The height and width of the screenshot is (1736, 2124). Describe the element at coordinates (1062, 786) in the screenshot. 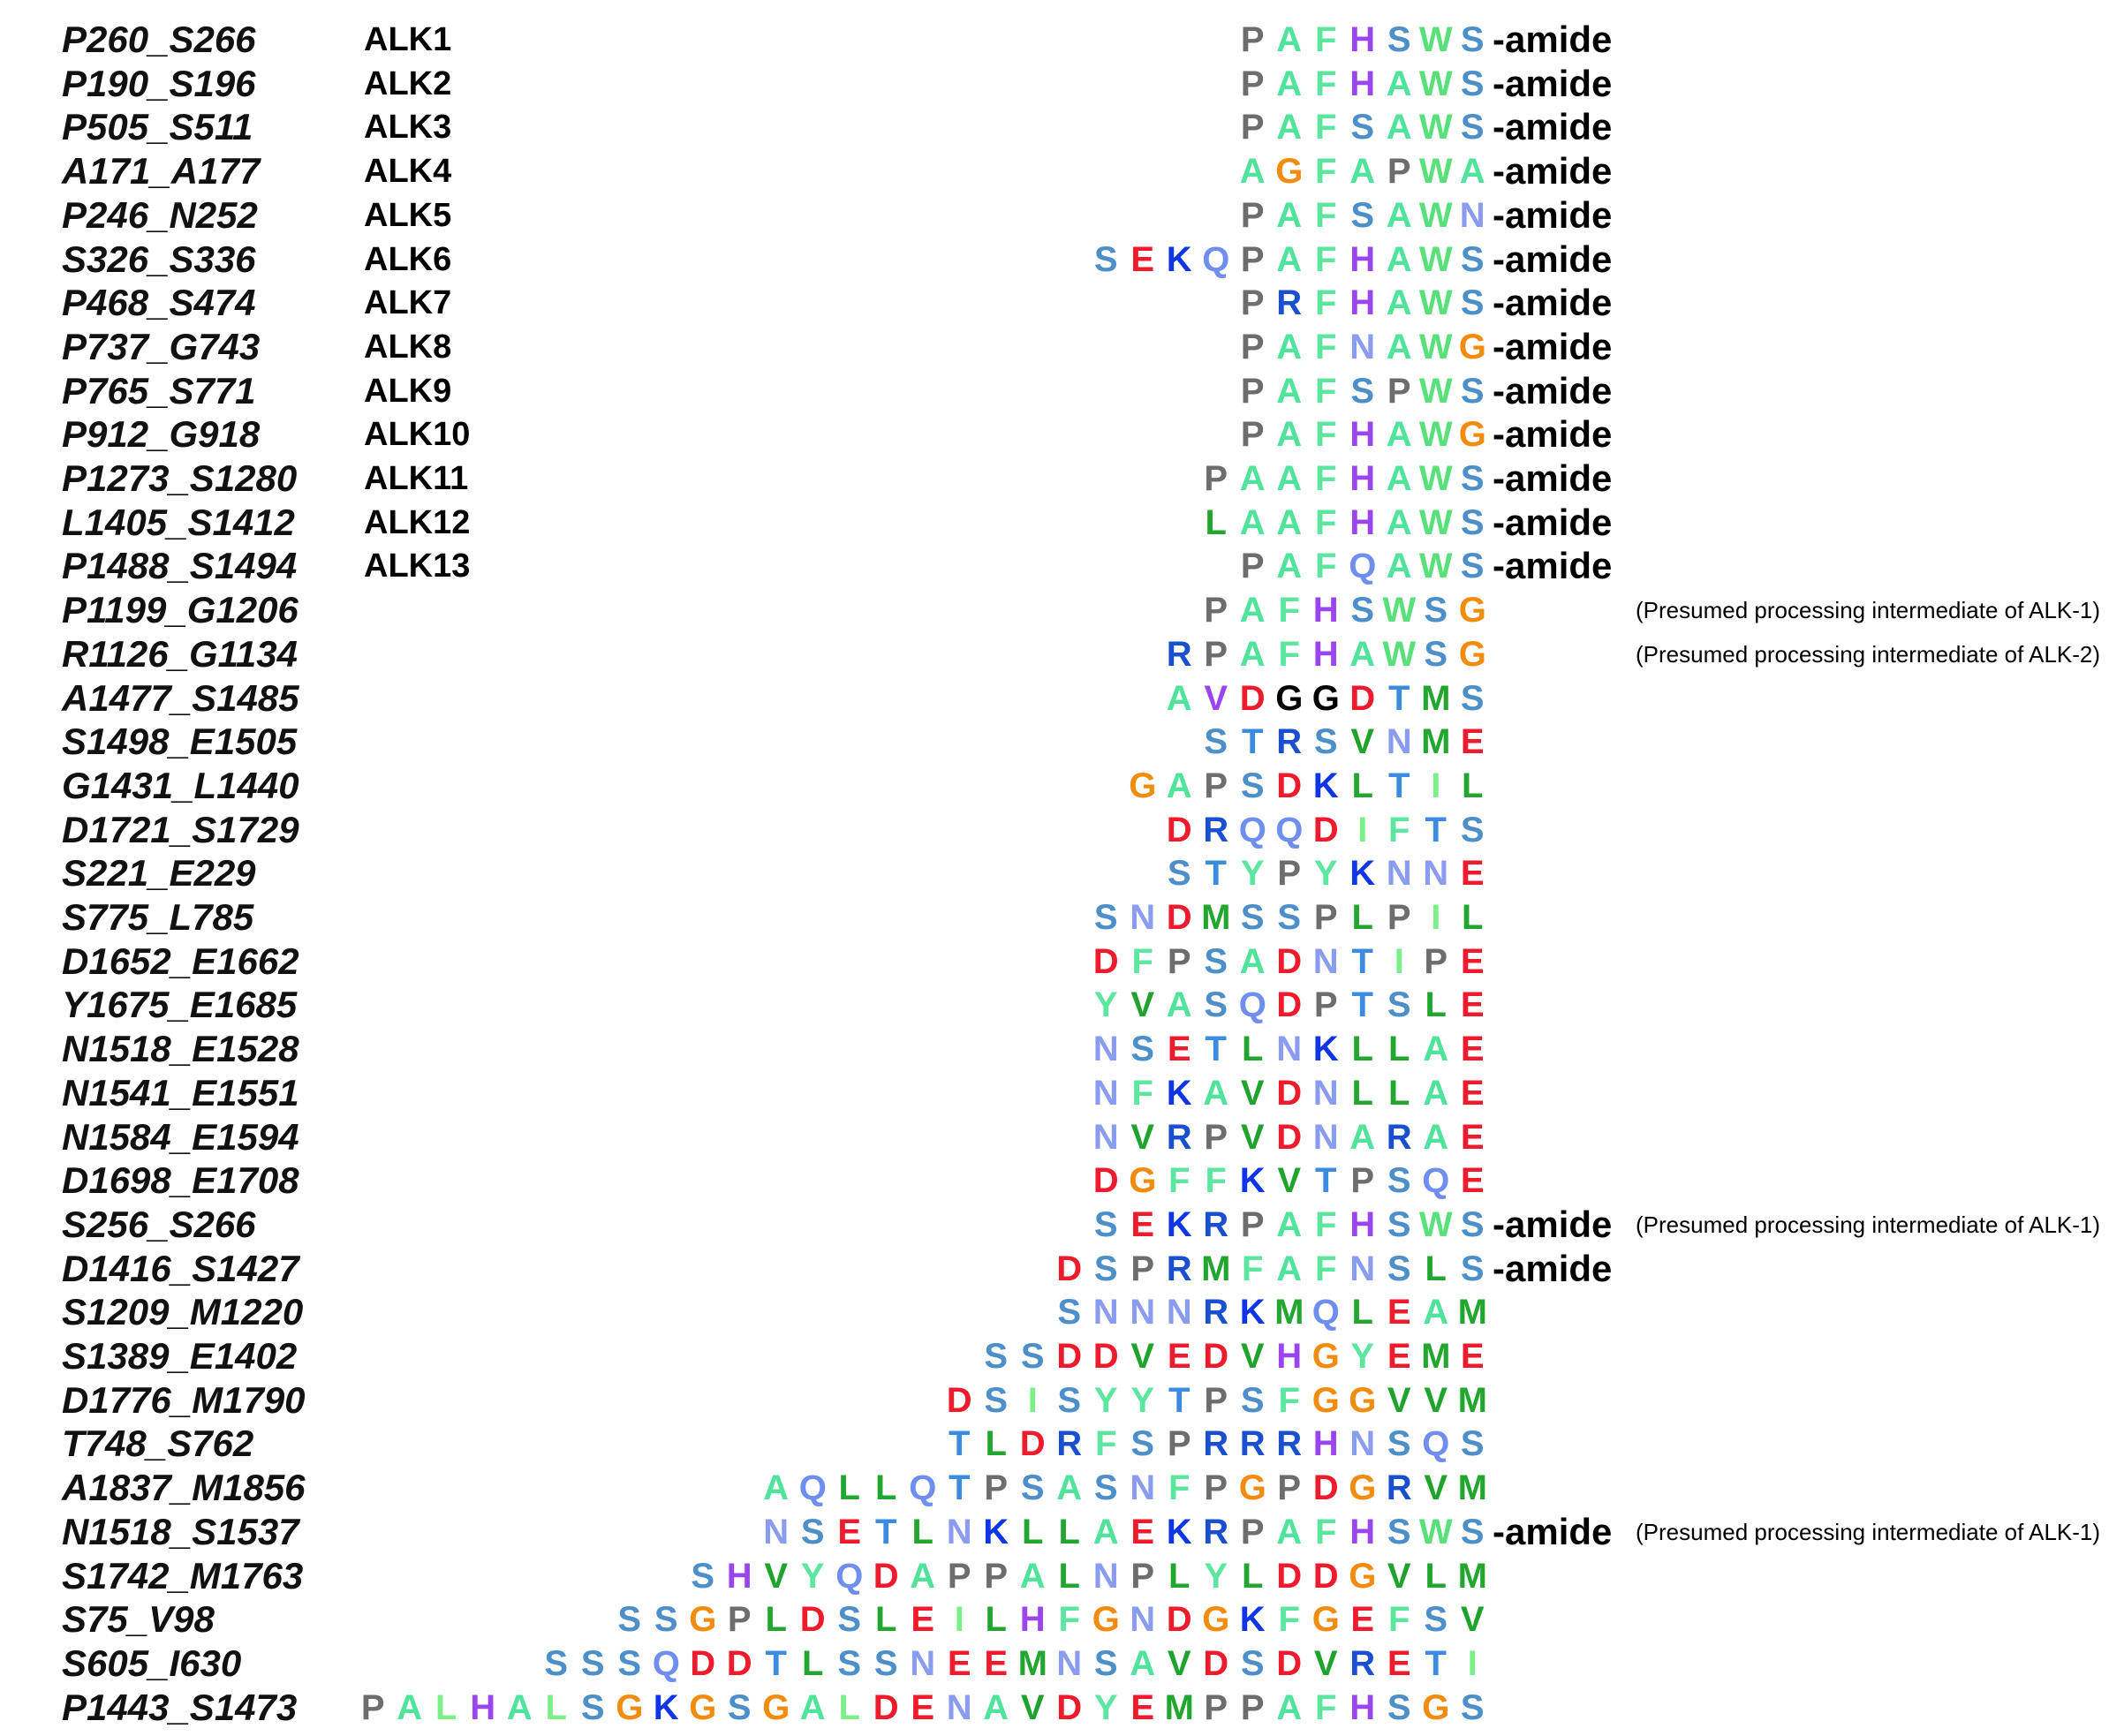

I see `alignment-row: G1431_L1440 G A P S D K L T I L` at that location.